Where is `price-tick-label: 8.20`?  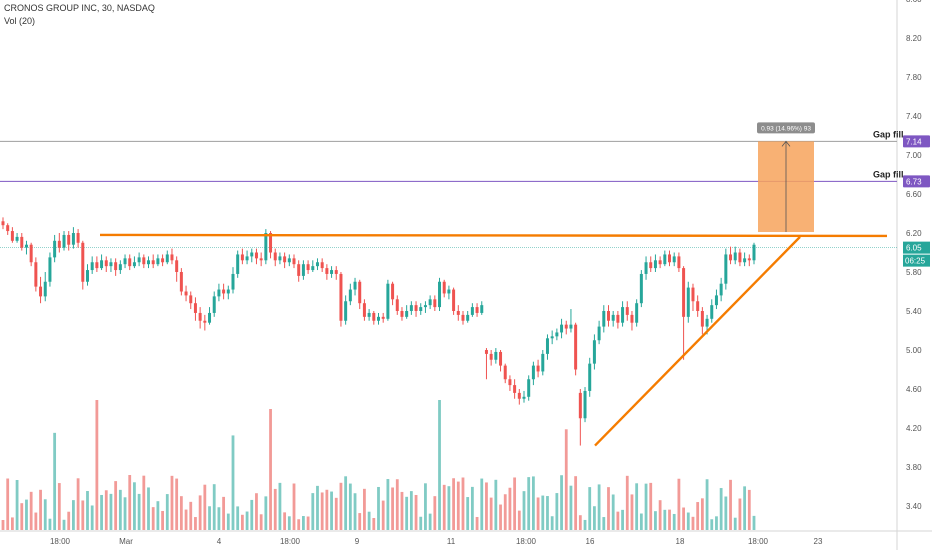
price-tick-label: 8.20 is located at coordinates (914, 38).